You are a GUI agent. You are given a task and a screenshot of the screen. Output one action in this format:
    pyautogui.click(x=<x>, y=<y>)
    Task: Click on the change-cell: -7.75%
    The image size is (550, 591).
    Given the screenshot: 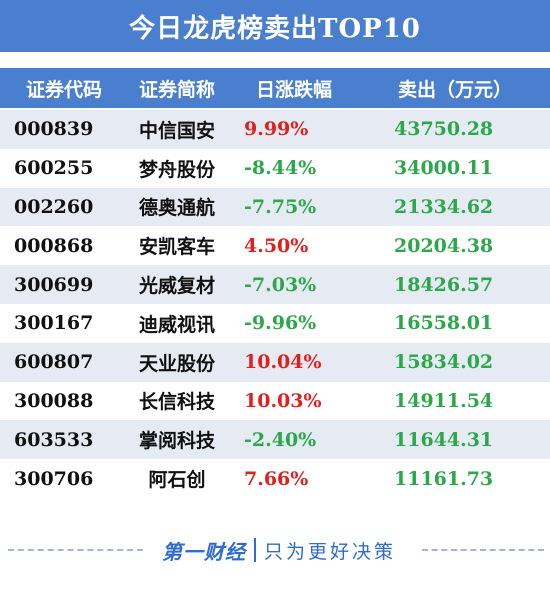 What is the action you would take?
    pyautogui.click(x=280, y=206)
    